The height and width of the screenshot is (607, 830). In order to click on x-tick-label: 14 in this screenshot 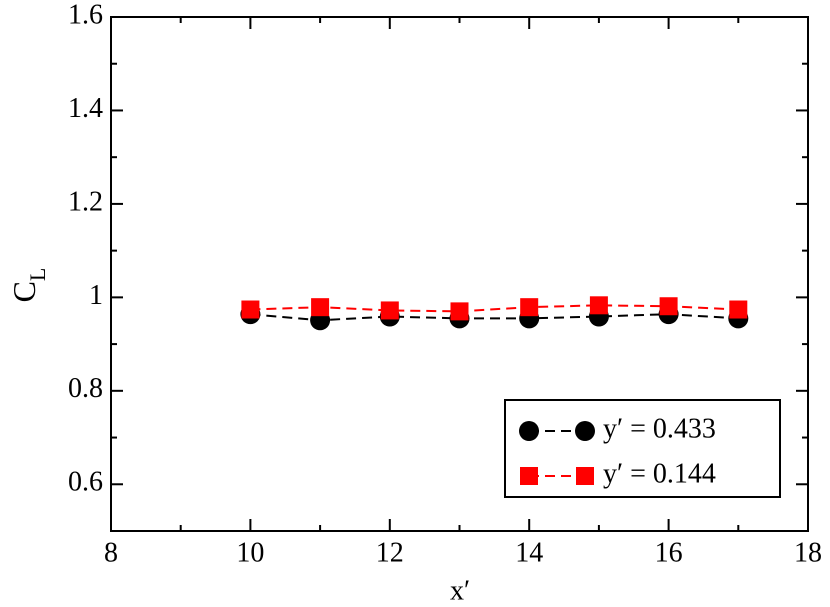, I will do `click(529, 552)`.